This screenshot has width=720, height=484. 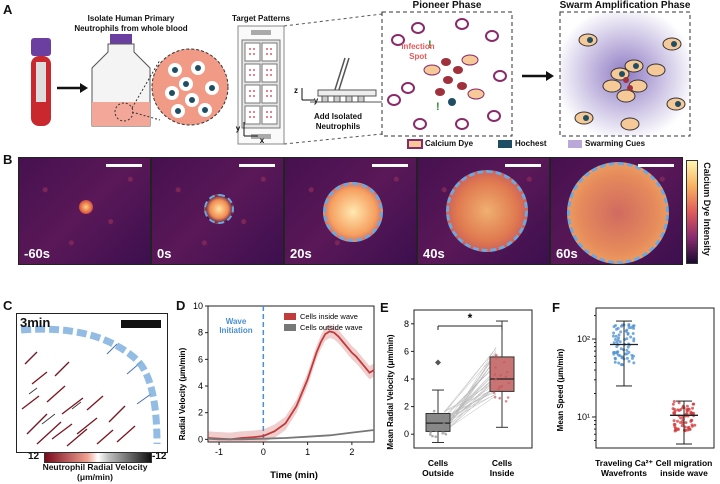 I want to click on isolate-text-1: Isolate Human Primary, so click(x=131, y=18).